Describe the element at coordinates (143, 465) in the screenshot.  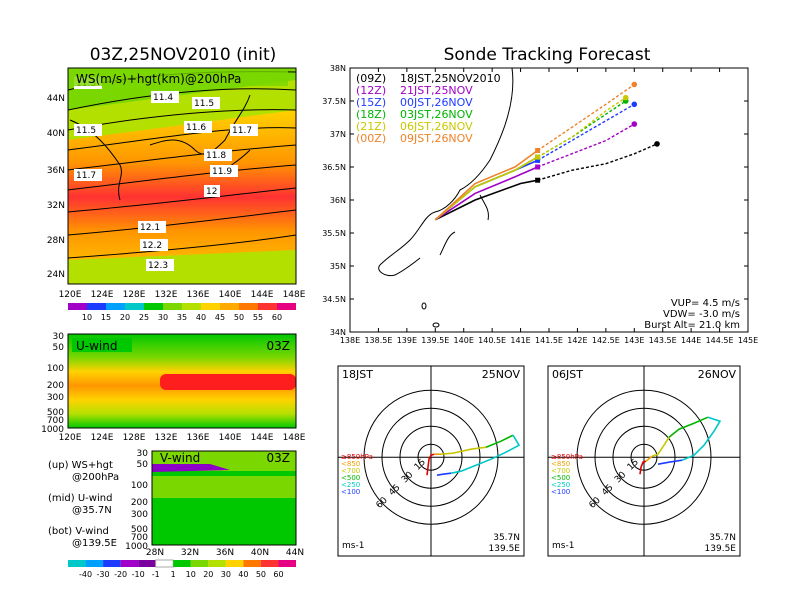
I see `pressure-tick-label: 50` at that location.